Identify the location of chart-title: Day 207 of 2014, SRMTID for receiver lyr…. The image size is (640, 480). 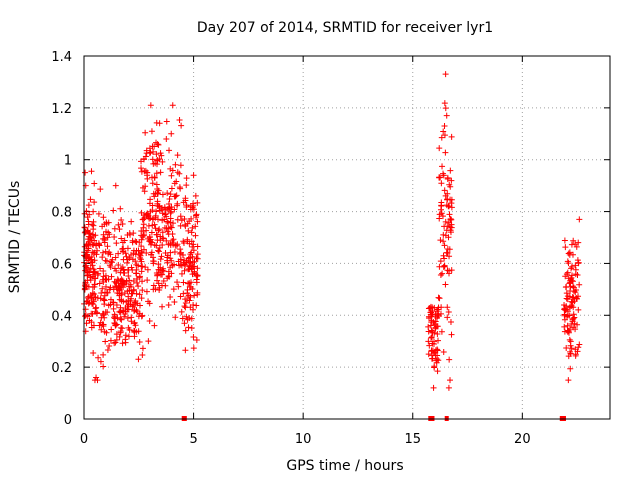
(345, 28).